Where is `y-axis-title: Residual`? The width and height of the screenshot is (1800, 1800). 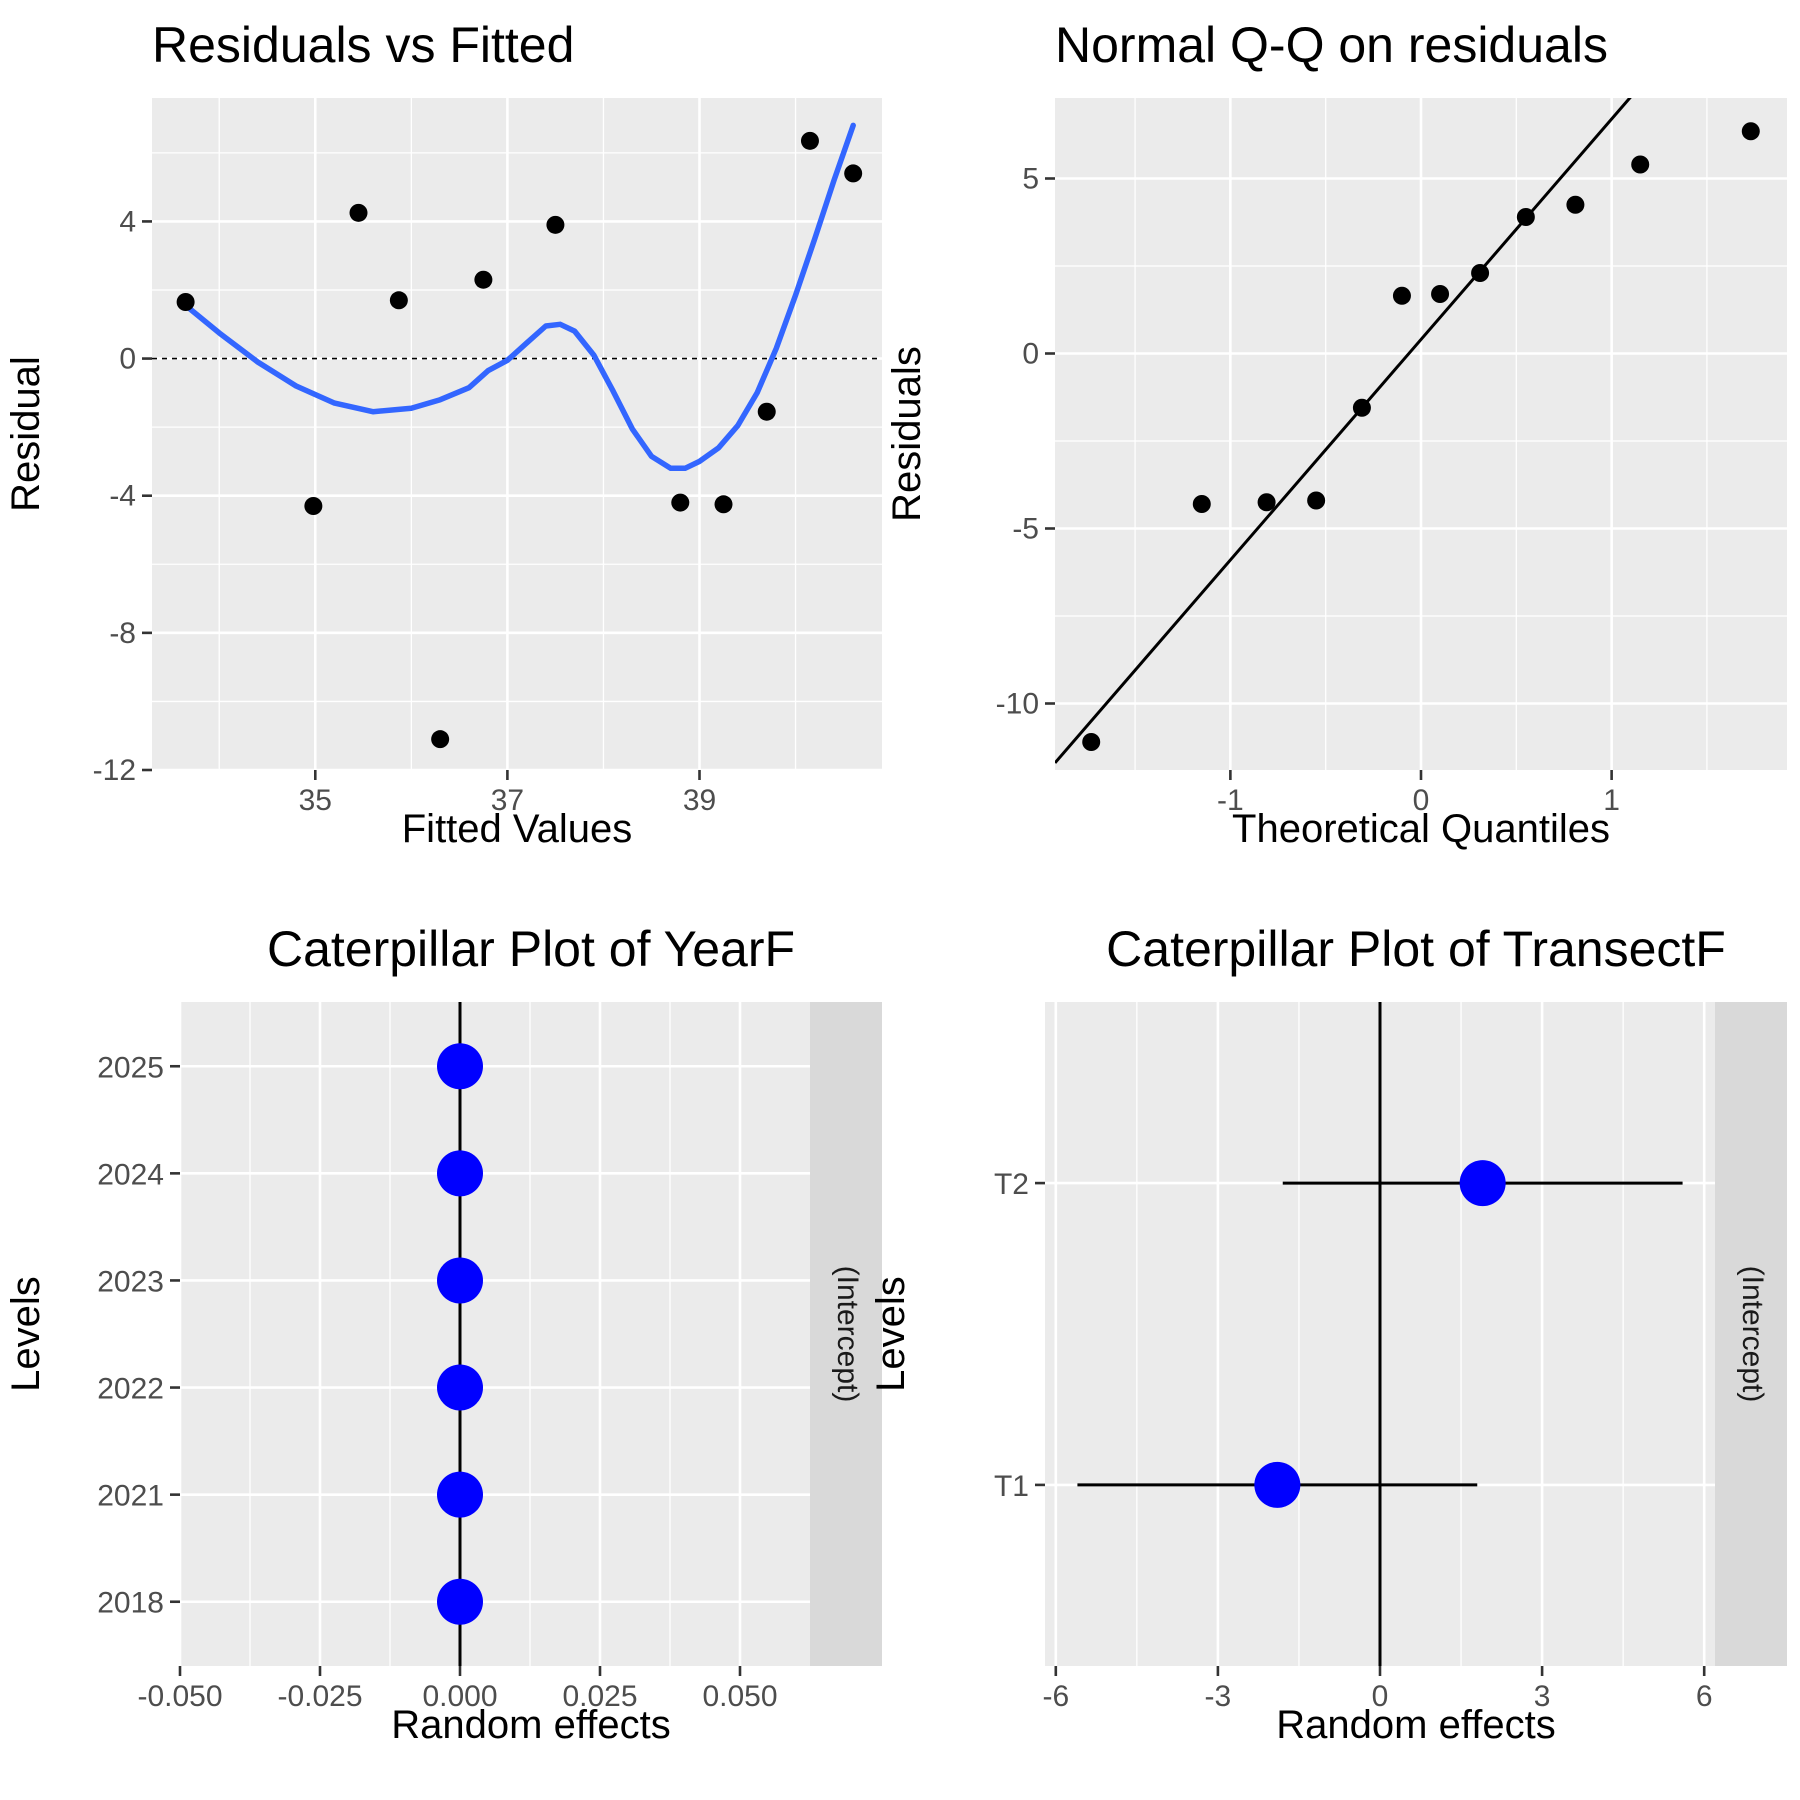
y-axis-title: Residual is located at coordinates (26, 434).